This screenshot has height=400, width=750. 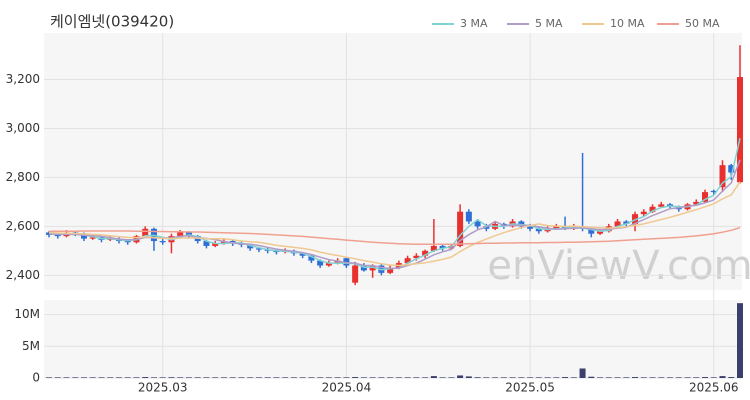 What do you see at coordinates (530, 388) in the screenshot?
I see `x-tick-label: 2025.05` at bounding box center [530, 388].